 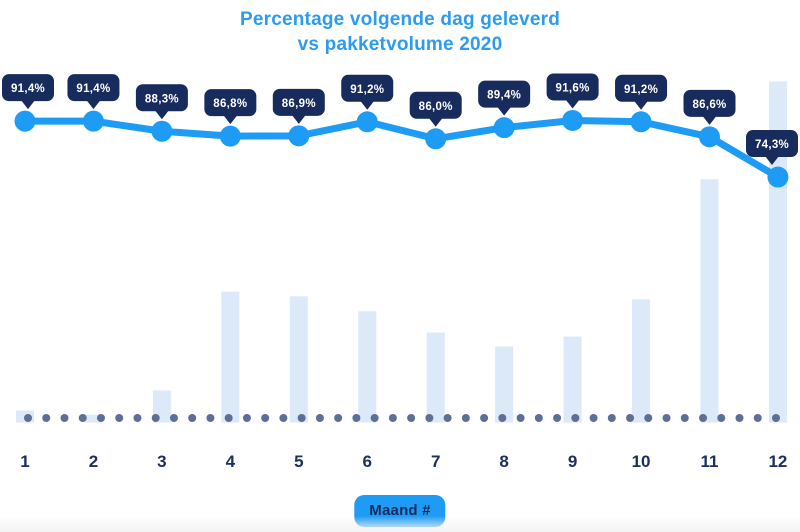 I want to click on chart-title-line-1: Percentage volgende dag geleverd, so click(x=399, y=19).